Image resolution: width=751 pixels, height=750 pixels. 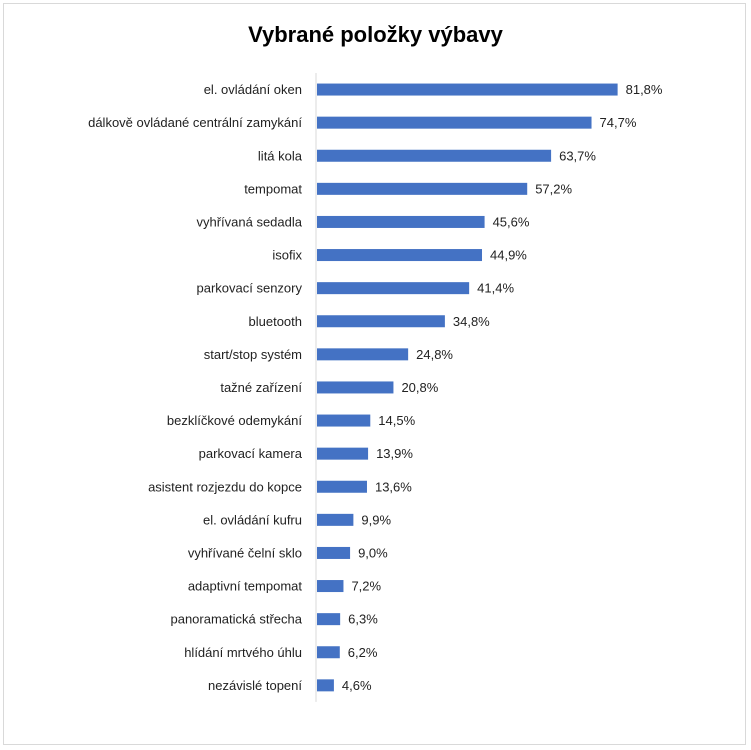 What do you see at coordinates (396, 420) in the screenshot?
I see `data-label: 14,5%` at bounding box center [396, 420].